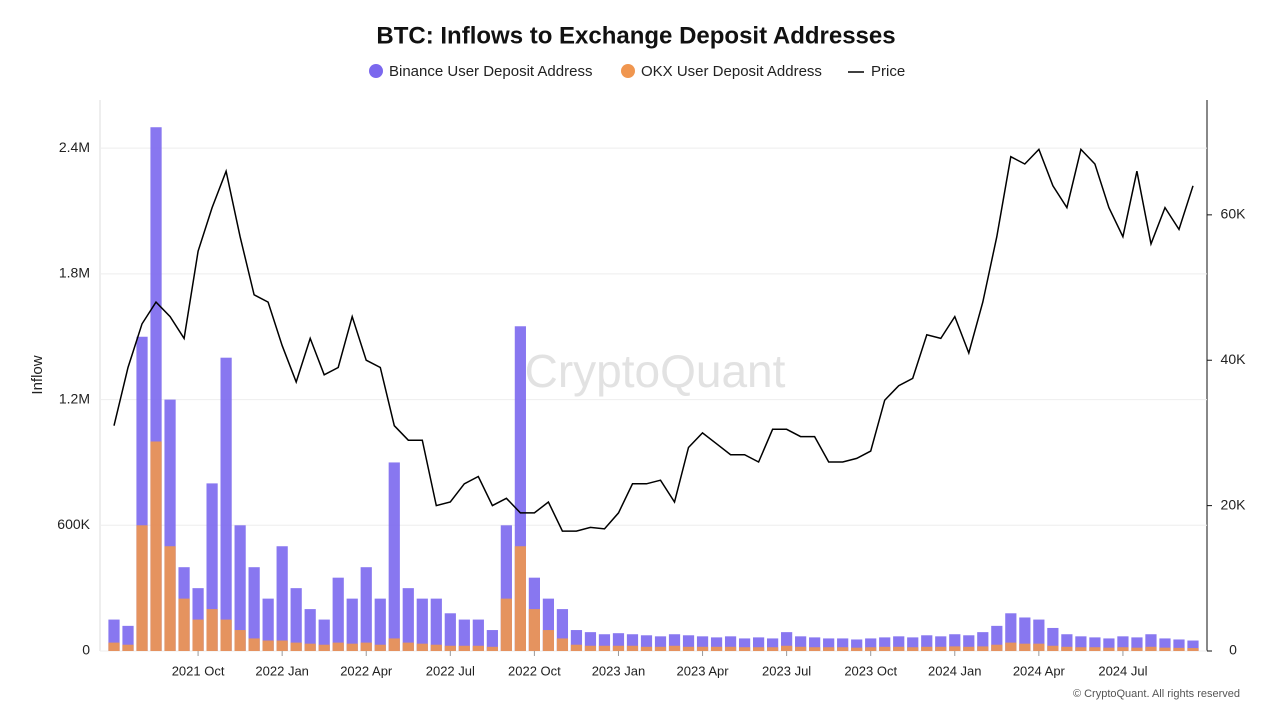 This screenshot has height=716, width=1272. Describe the element at coordinates (655, 371) in the screenshot. I see `watermark: CryptoQuant` at that location.